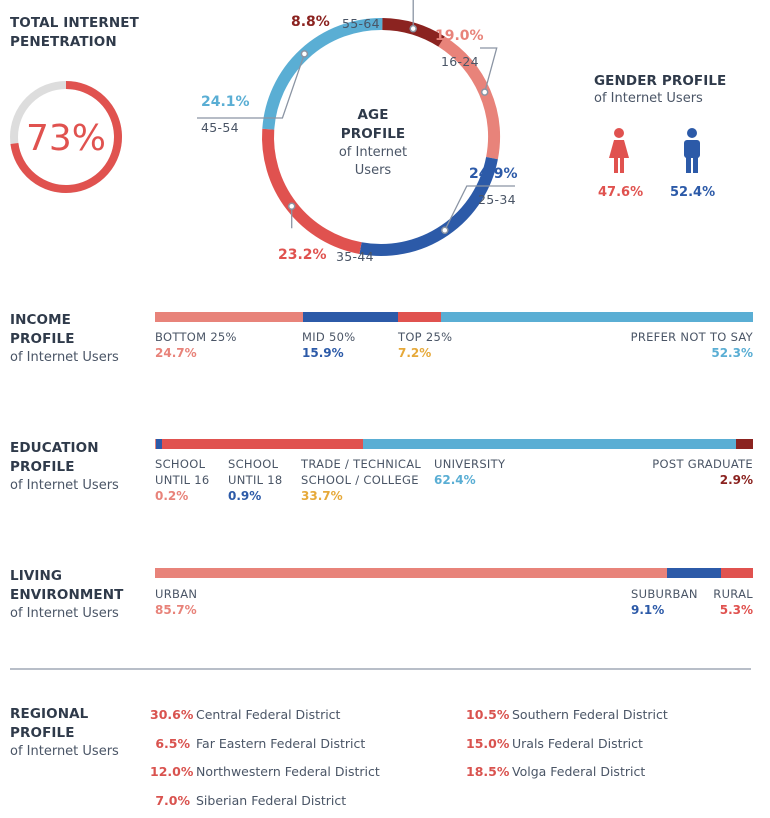  What do you see at coordinates (172, 496) in the screenshot?
I see `edu-school16-pct: 0.2%` at bounding box center [172, 496].